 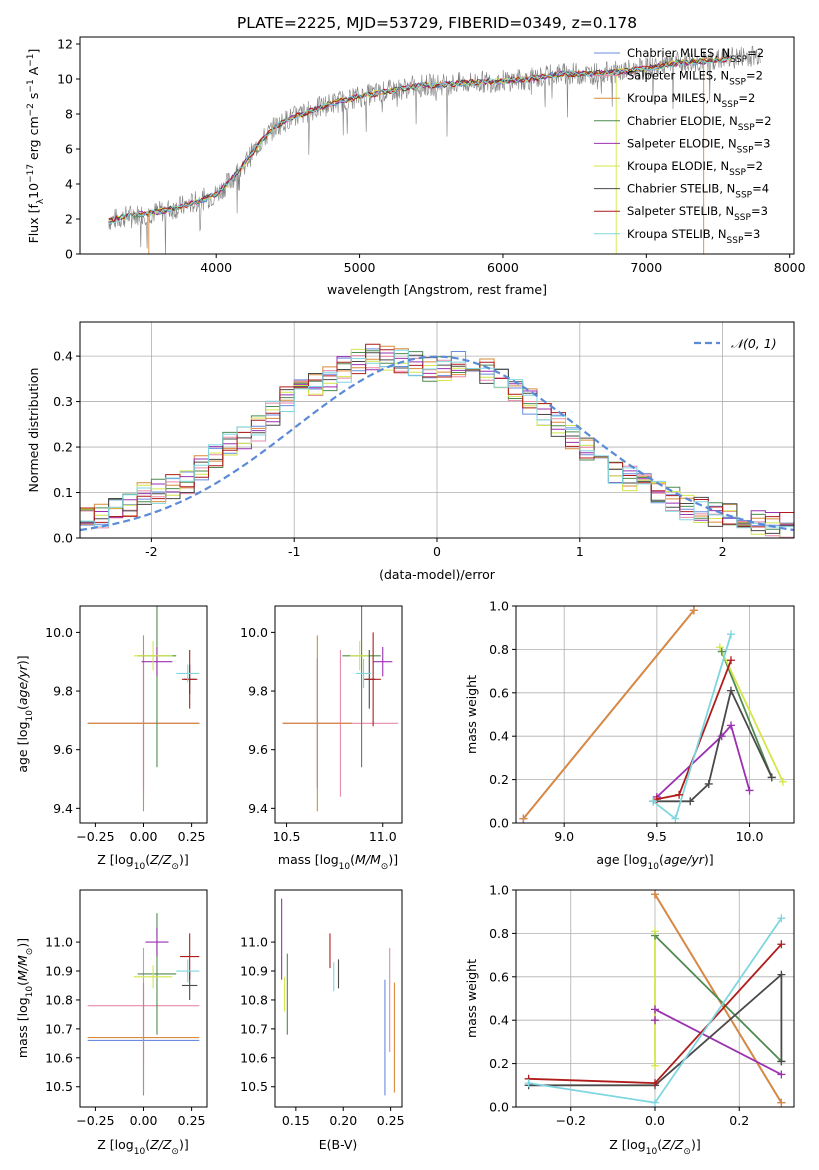 What do you see at coordinates (63, 492) in the screenshot?
I see `y-tick-label: 0.1` at bounding box center [63, 492].